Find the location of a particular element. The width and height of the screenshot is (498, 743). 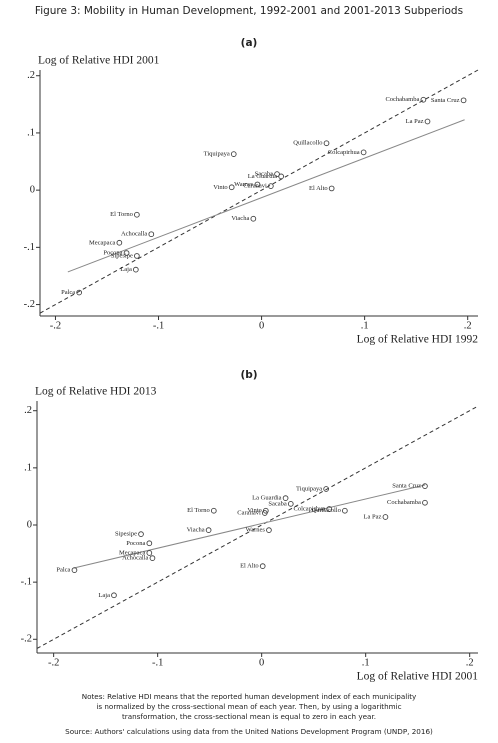

y-axis-title: Log of Relative HDI 2001 is located at coordinates (99, 61).